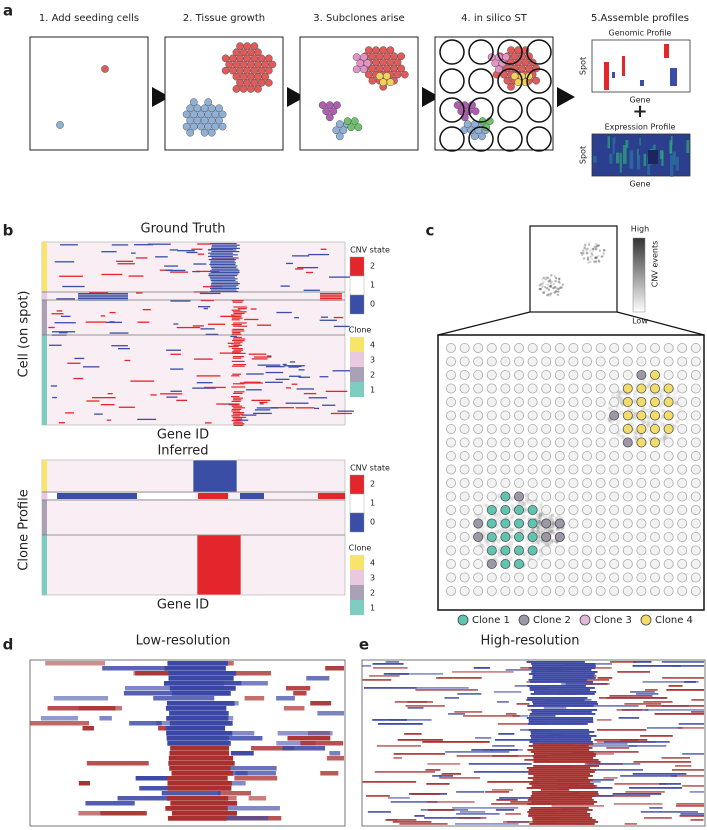 The image size is (707, 830). I want to click on step-title: 1. Add seeding cells, so click(89, 18).